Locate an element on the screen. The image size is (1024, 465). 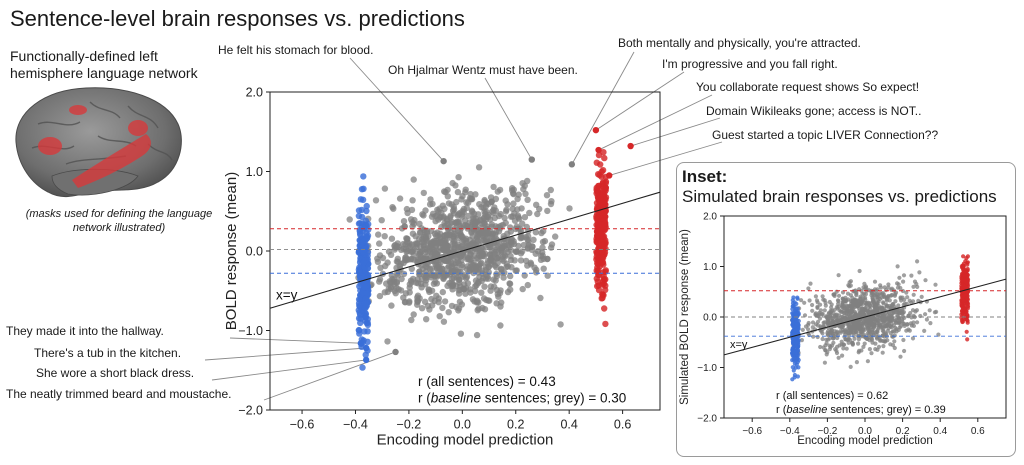
x-axis-label: Encoding model prediction is located at coordinates (465, 440).